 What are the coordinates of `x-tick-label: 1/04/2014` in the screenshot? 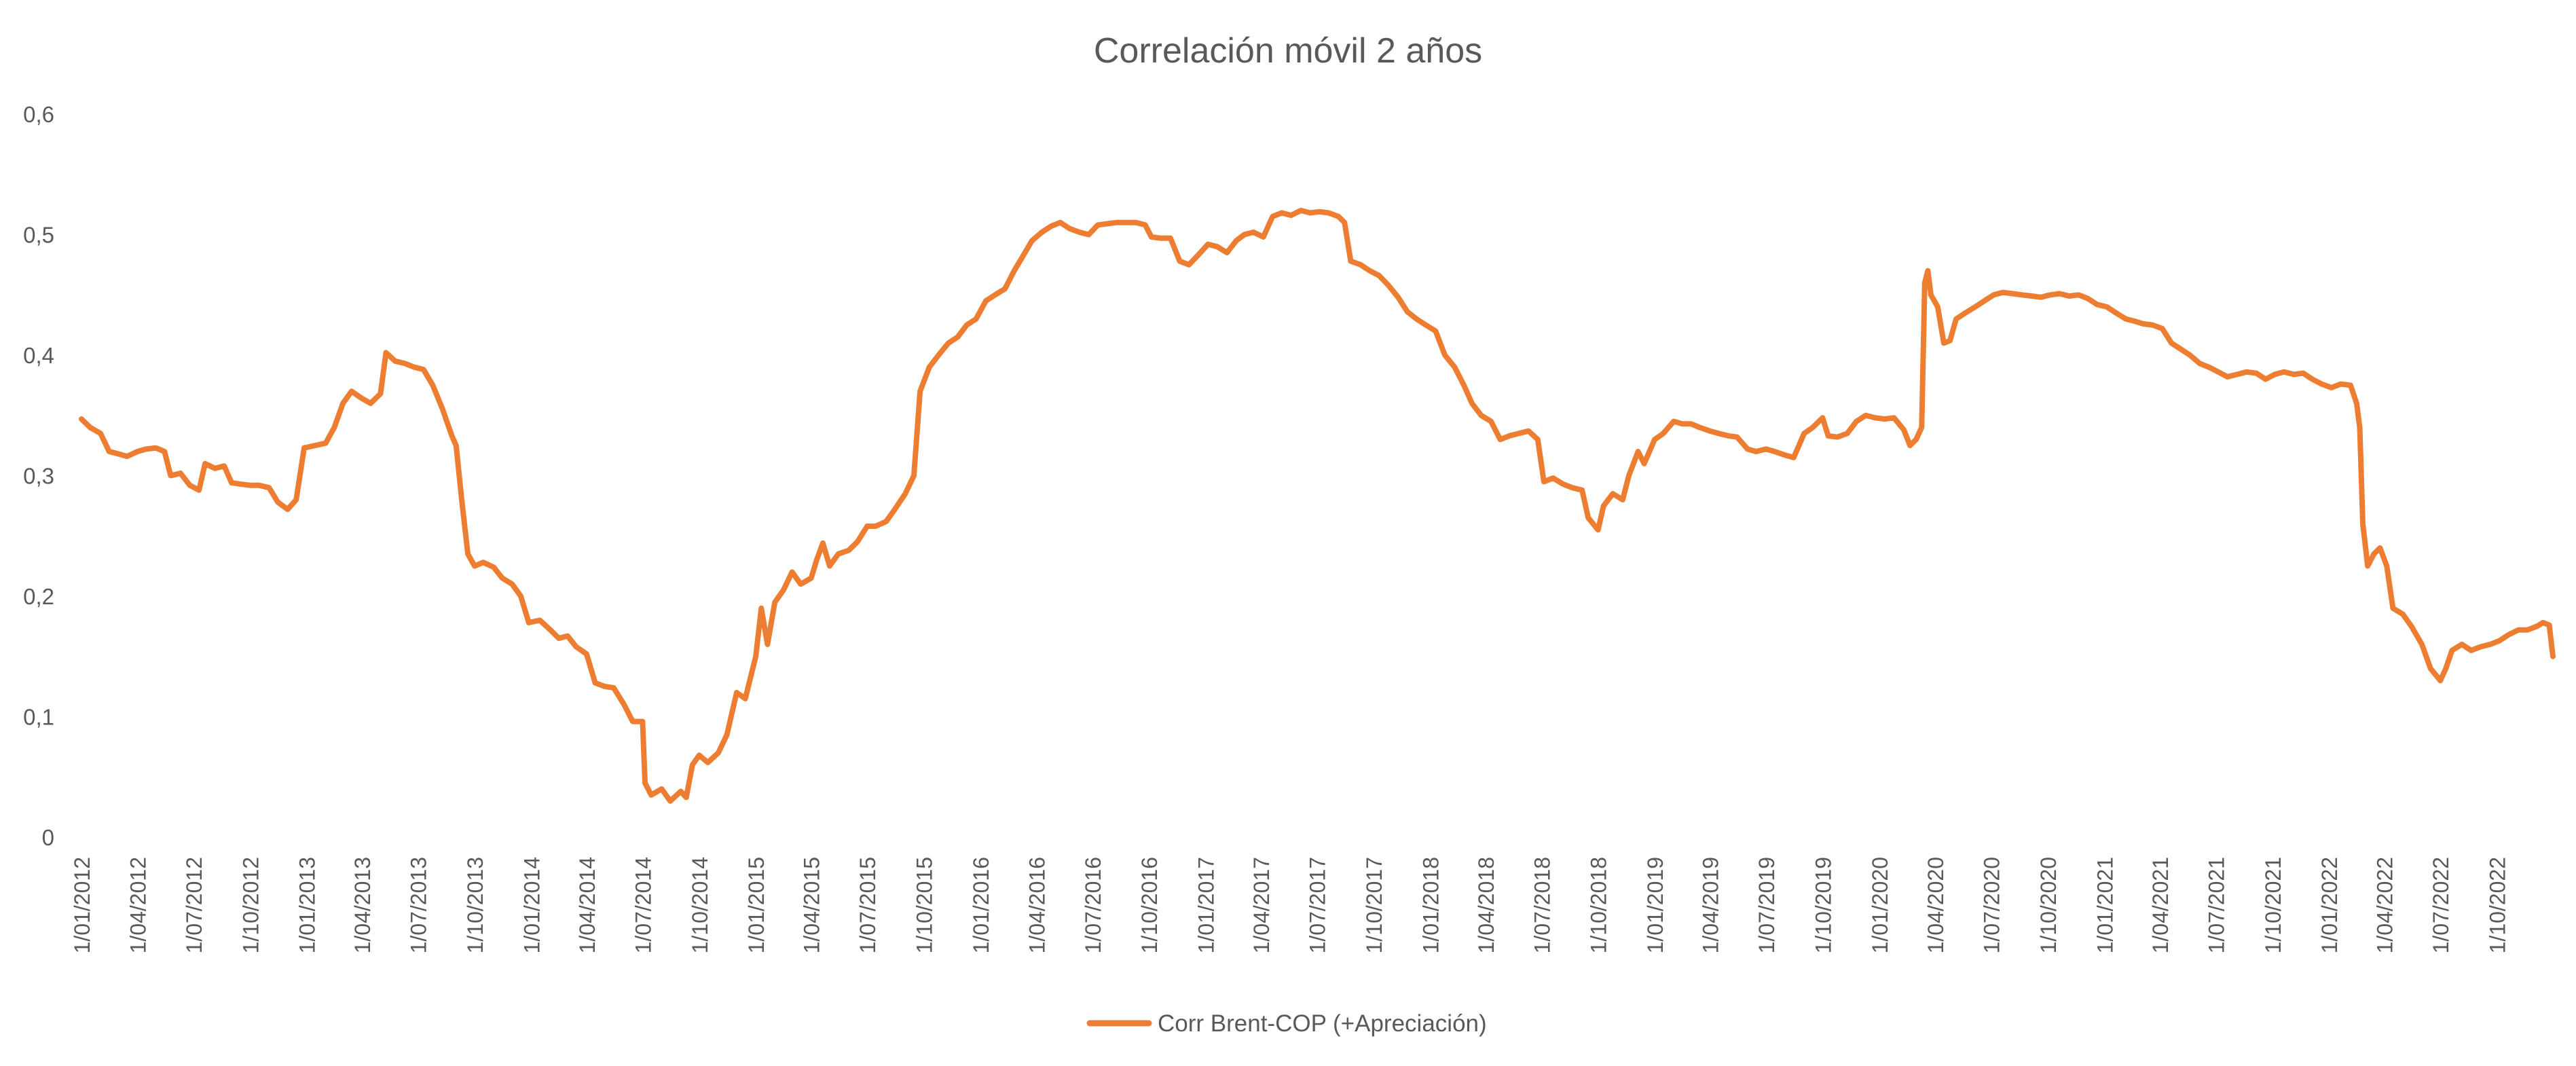 It's located at (587, 905).